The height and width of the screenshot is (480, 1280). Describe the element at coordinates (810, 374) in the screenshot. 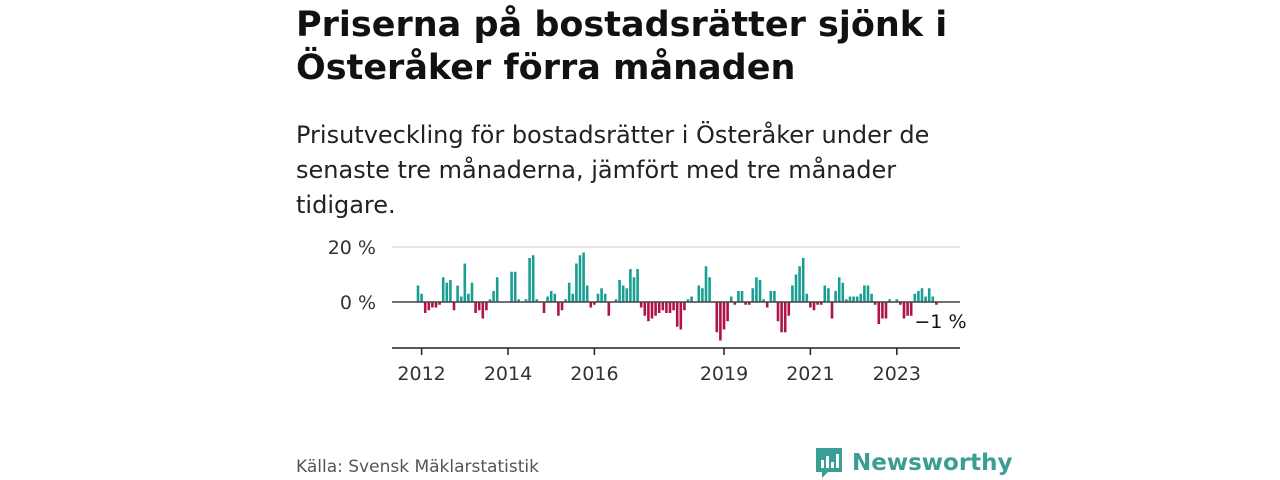

I see `x-tick-label: 2021` at that location.